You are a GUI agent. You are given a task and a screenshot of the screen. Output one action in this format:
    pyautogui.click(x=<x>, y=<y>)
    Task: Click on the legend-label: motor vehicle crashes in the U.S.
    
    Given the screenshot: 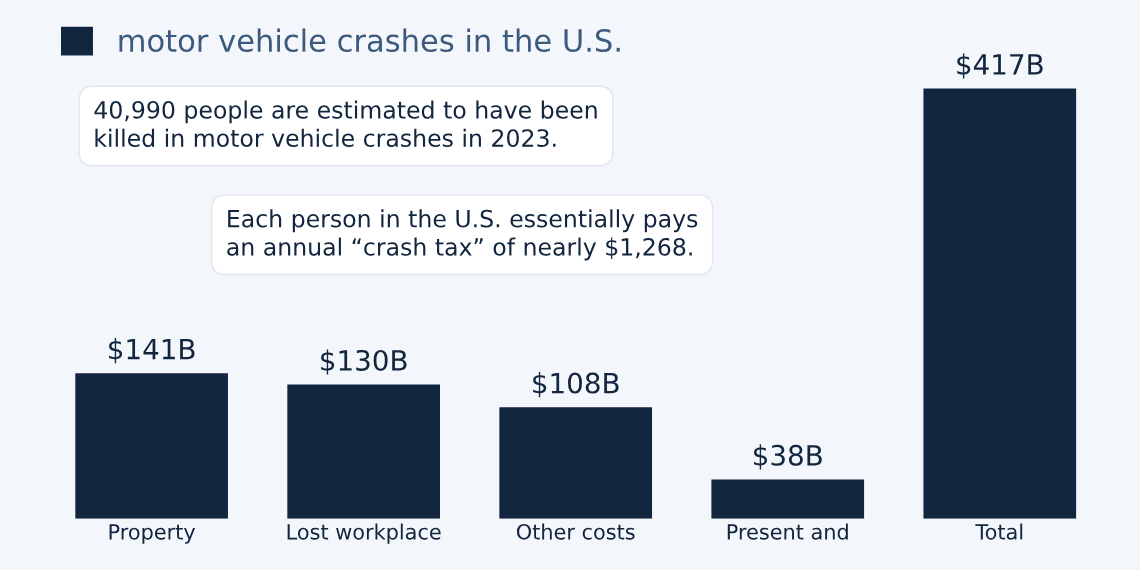 What is the action you would take?
    pyautogui.click(x=369, y=40)
    